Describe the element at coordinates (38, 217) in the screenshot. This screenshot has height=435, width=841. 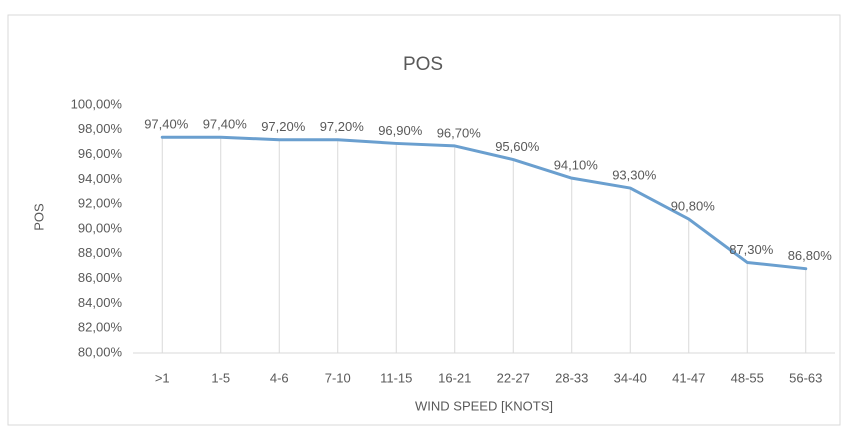
I see `y-axis-label: POS` at that location.